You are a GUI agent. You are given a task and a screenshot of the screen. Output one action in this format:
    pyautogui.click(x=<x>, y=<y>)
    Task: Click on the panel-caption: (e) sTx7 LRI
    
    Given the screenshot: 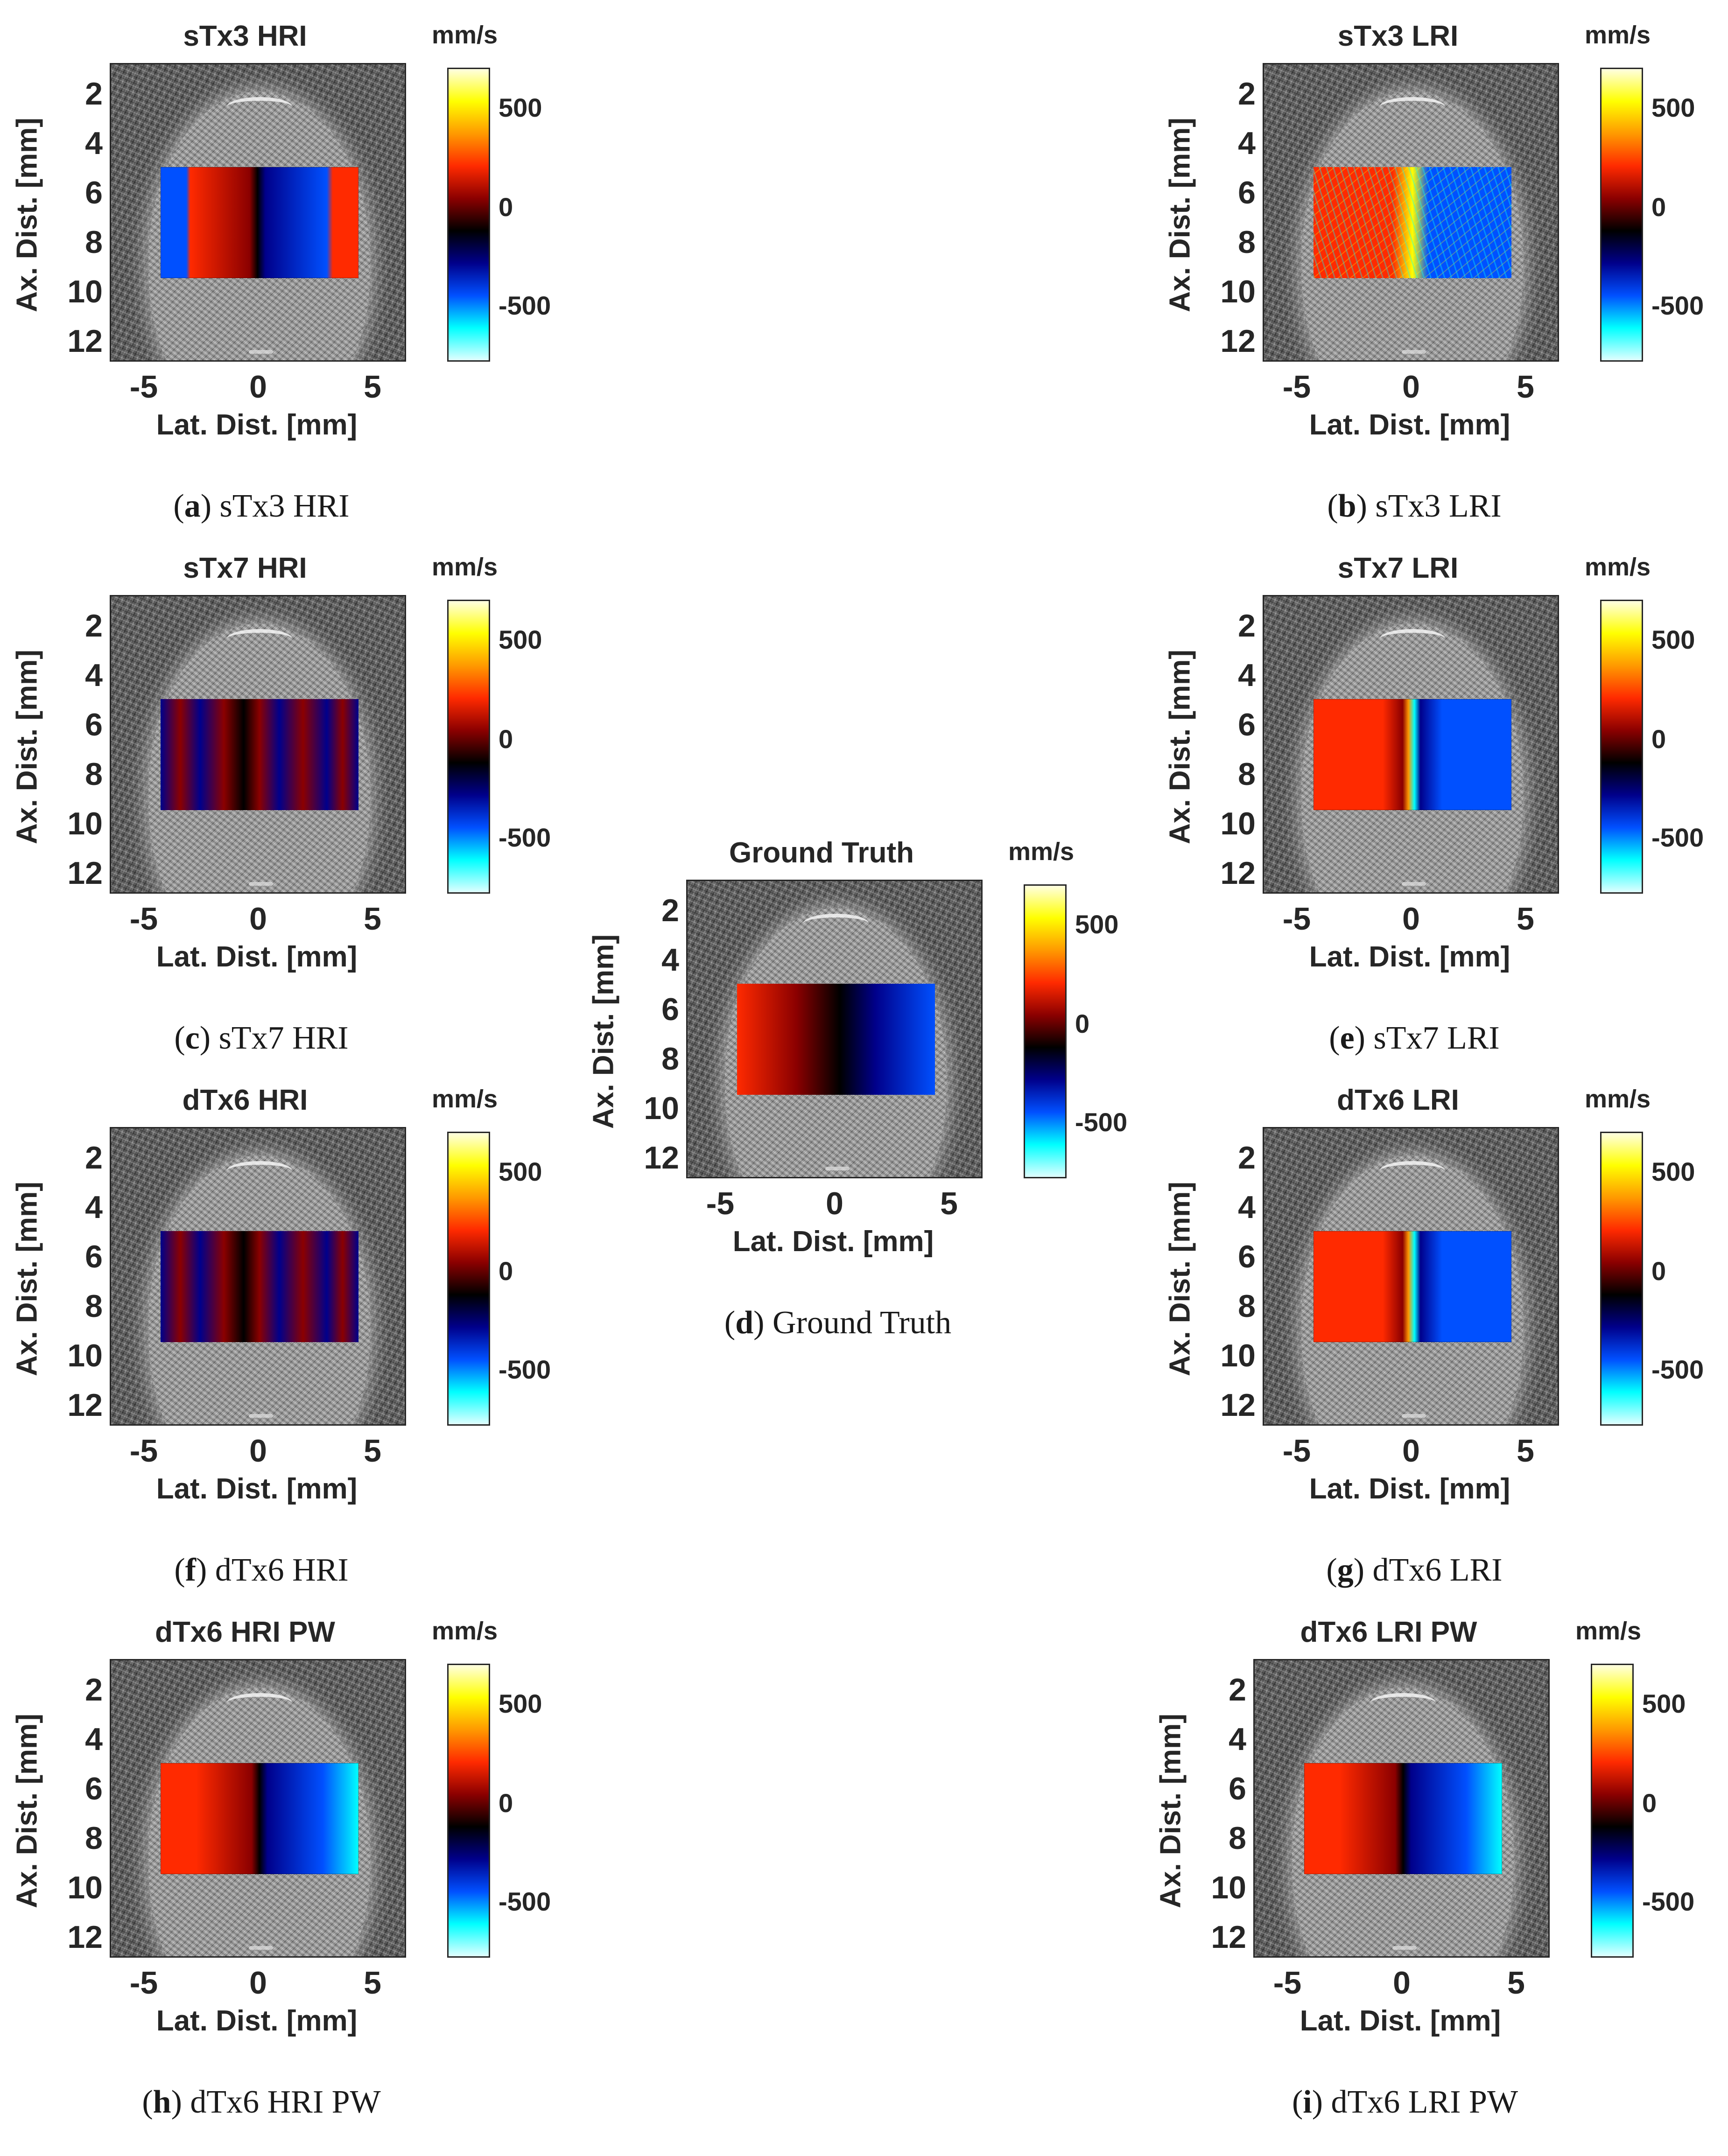 What is the action you would take?
    pyautogui.click(x=1414, y=1038)
    